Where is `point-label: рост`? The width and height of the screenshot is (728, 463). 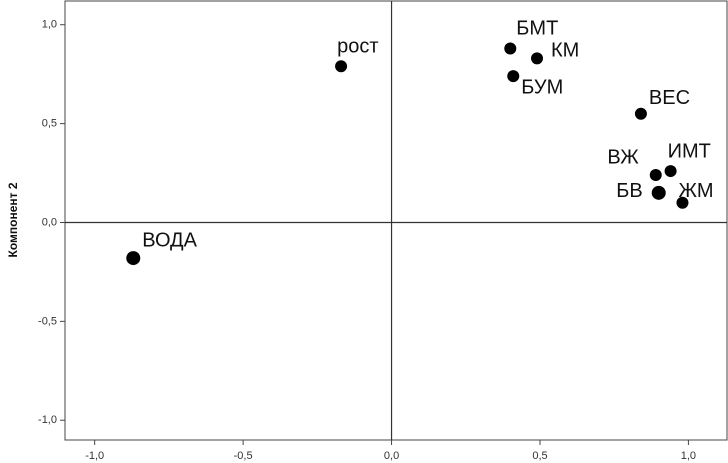
point-label: рост is located at coordinates (357, 47).